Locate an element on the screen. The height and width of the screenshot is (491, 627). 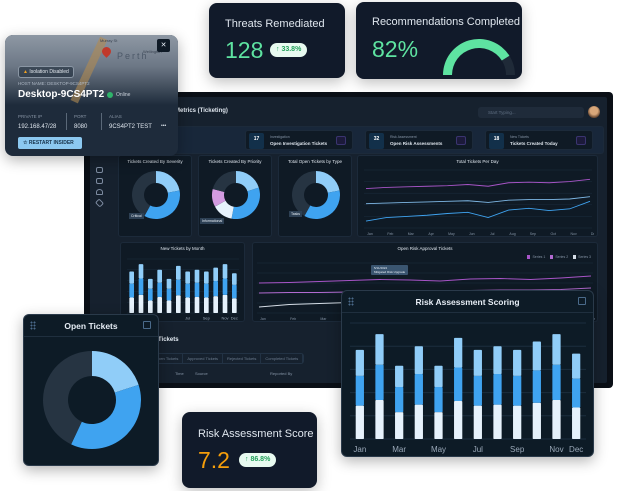
risk-score-value: 7.2 is located at coordinates (214, 460).